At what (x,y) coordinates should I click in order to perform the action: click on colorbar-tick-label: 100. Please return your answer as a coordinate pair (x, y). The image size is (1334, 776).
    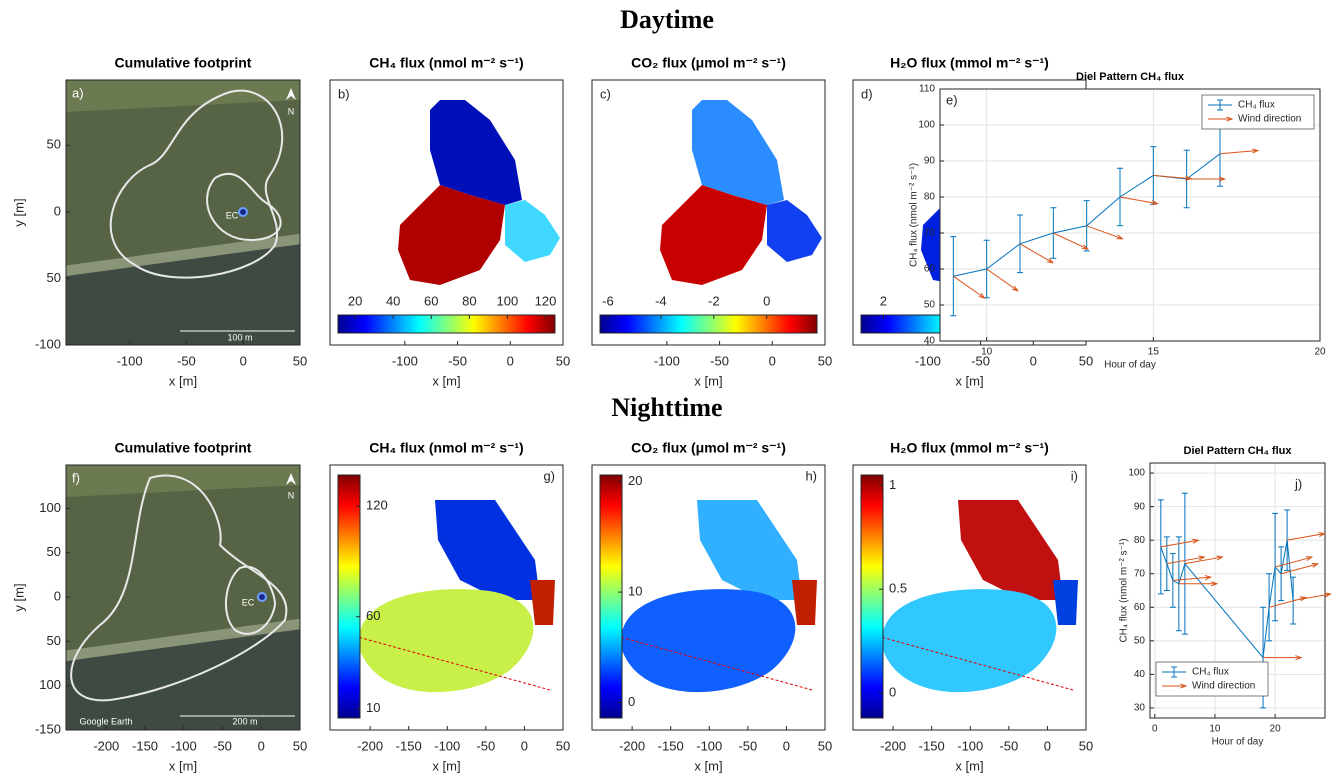
    Looking at the image, I should click on (508, 300).